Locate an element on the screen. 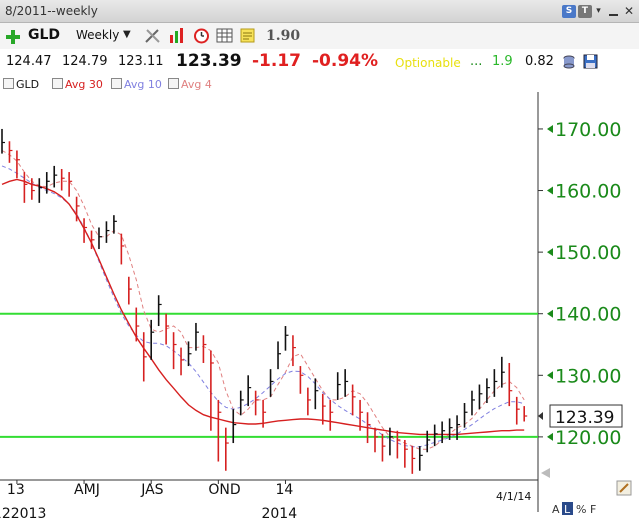 Image resolution: width=639 pixels, height=524 pixels. axis-mode-f: F is located at coordinates (593, 509).